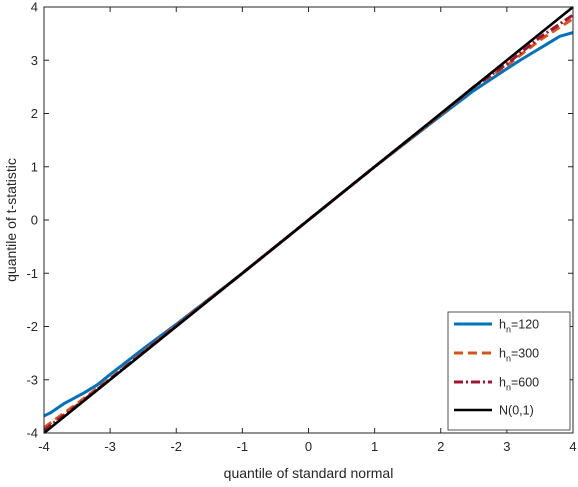 Image resolution: width=578 pixels, height=487 pixels. What do you see at coordinates (11, 220) in the screenshot?
I see `y-axis-label: quantile of t-statistic` at bounding box center [11, 220].